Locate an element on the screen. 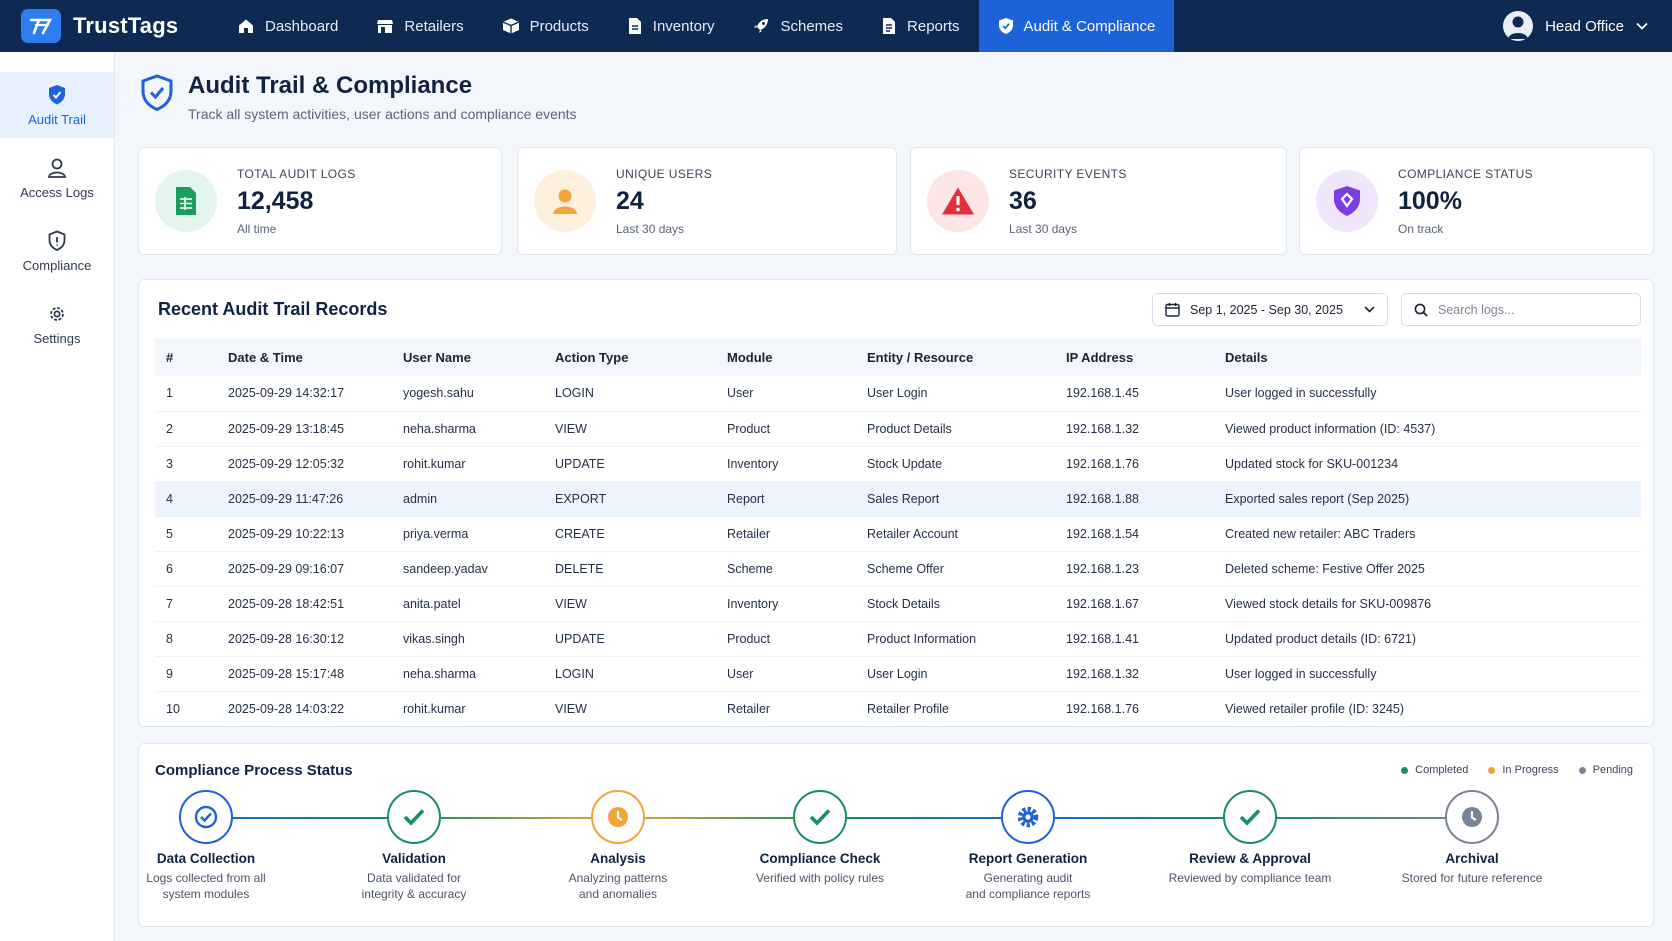 This screenshot has width=1672, height=941. process-step: Archival Stored for future reference is located at coordinates (1472, 838).